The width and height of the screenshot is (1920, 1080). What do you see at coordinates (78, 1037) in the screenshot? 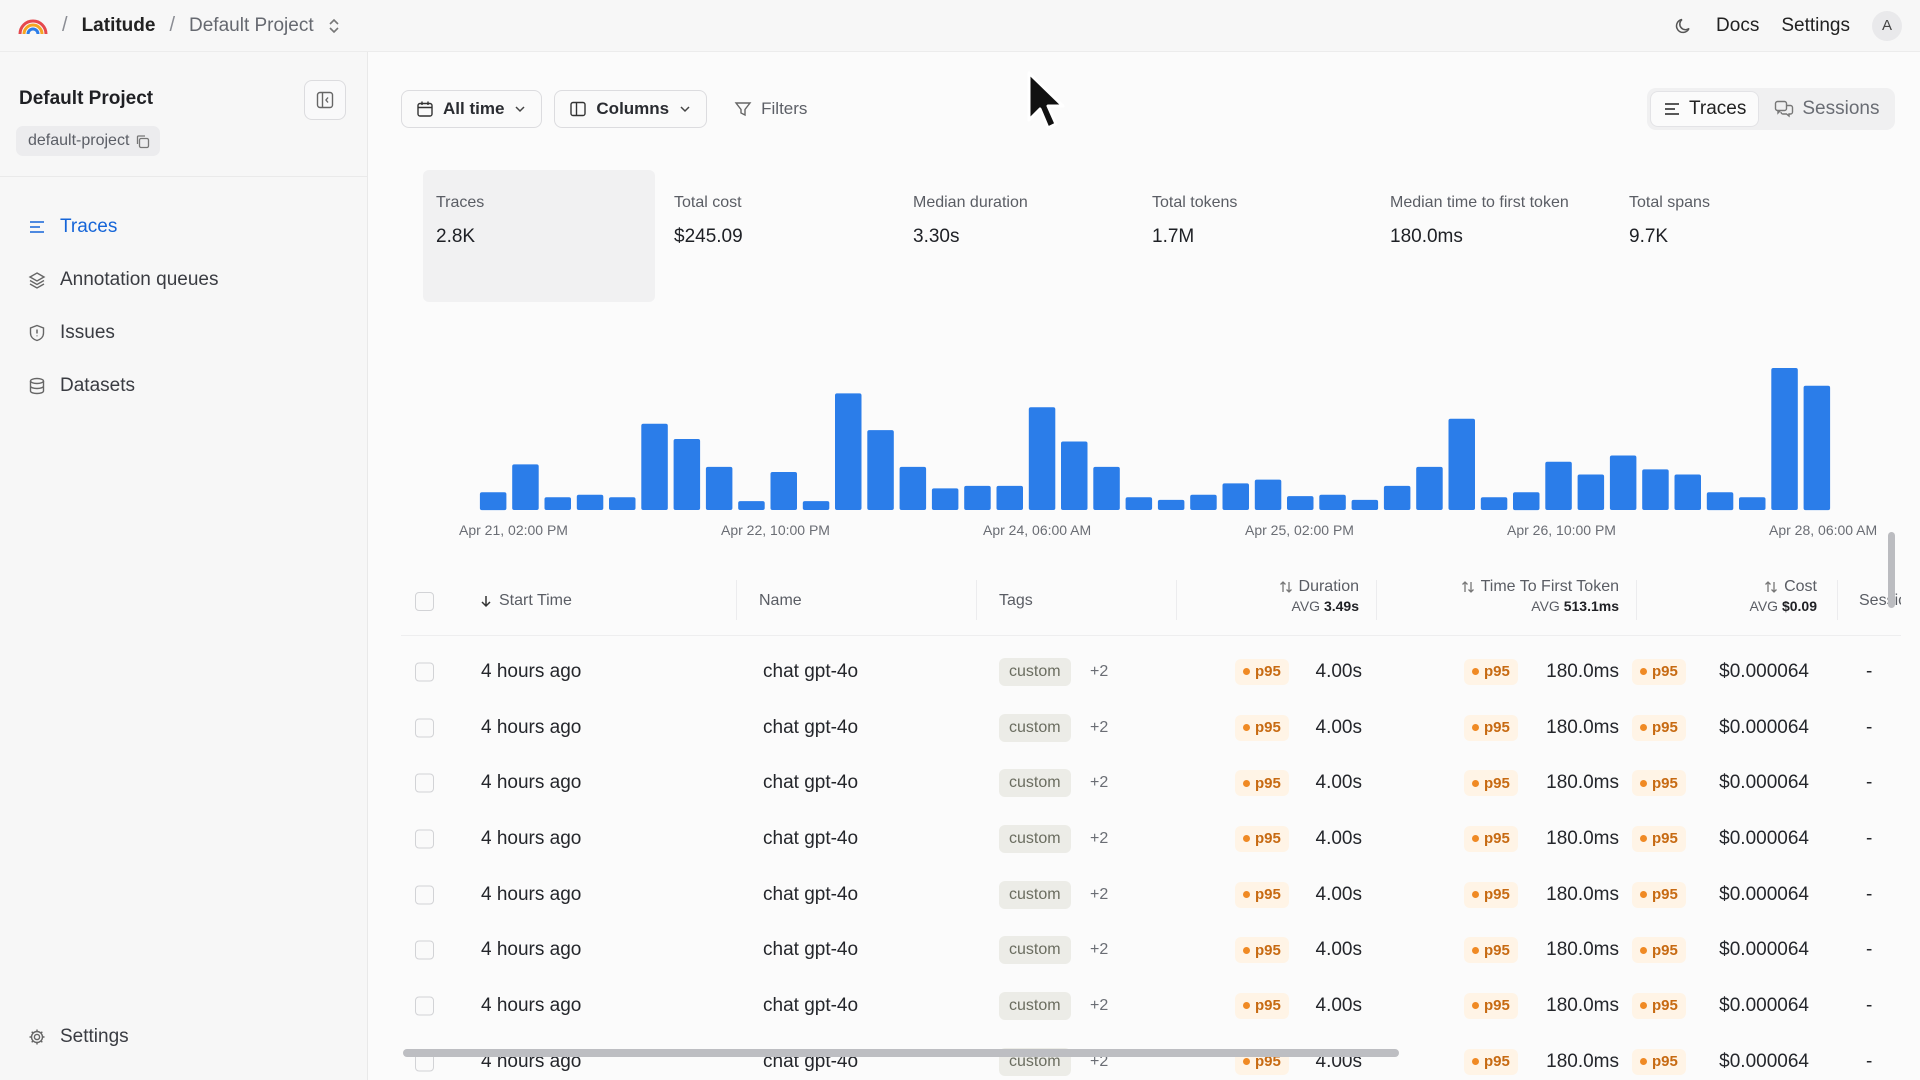
I see `sidebar-item-settings: Settings` at bounding box center [78, 1037].